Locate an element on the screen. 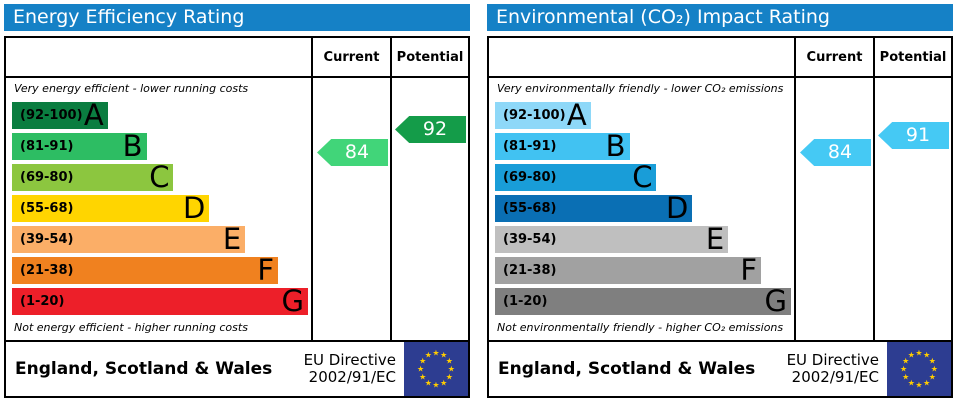  band-row-b: (81-91) B is located at coordinates (161, 146).